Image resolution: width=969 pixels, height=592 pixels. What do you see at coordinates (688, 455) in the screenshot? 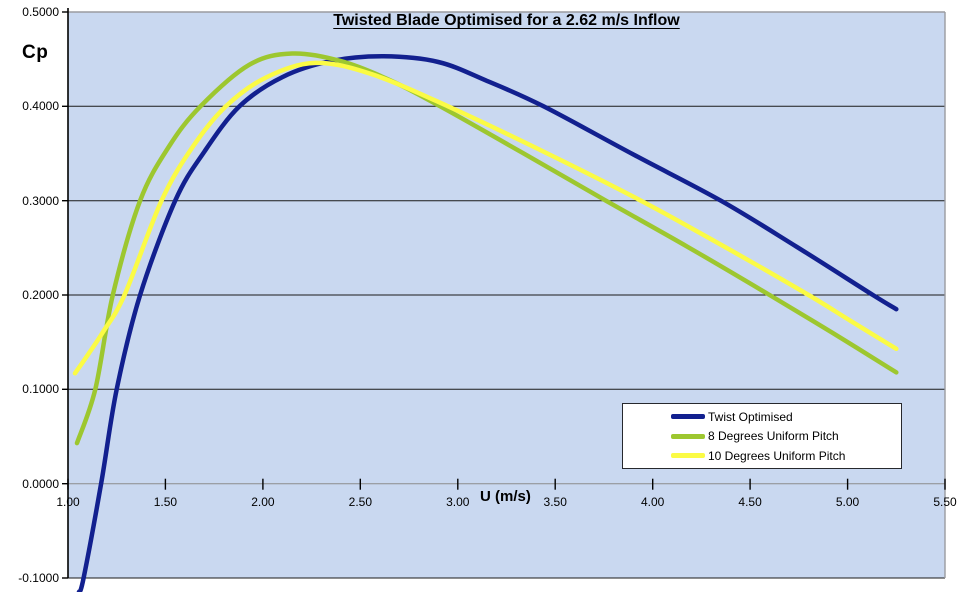
I see `legend-line-sample-10-degrees` at bounding box center [688, 455].